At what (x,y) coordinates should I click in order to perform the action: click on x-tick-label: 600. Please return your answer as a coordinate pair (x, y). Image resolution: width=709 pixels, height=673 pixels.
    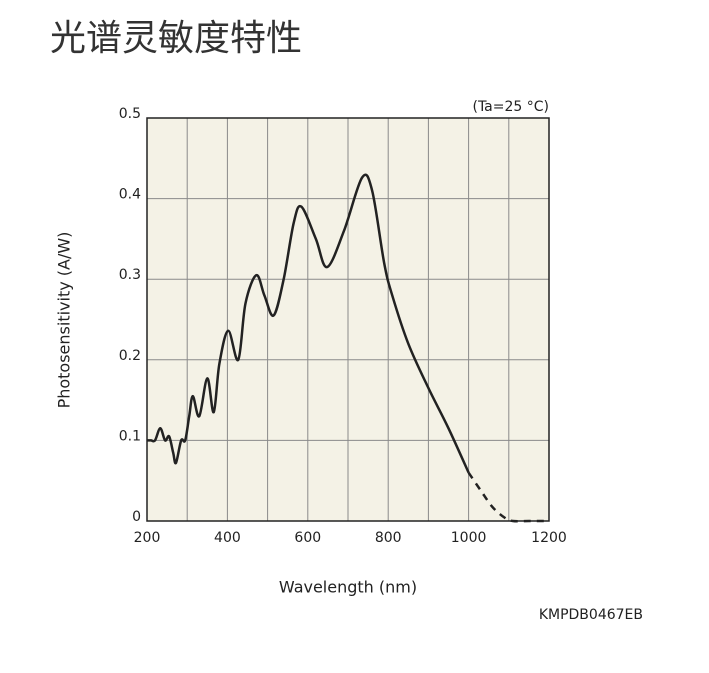
    Looking at the image, I should click on (307, 538).